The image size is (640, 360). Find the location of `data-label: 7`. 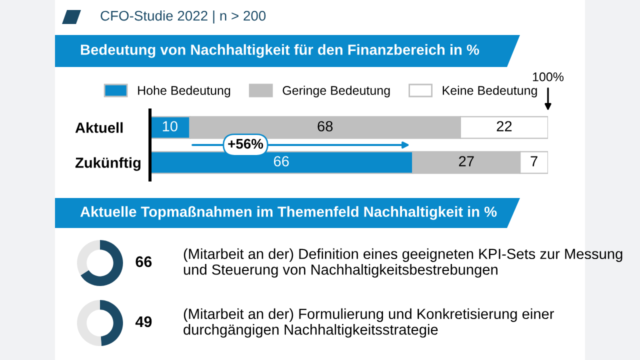

data-label: 7 is located at coordinates (534, 161).